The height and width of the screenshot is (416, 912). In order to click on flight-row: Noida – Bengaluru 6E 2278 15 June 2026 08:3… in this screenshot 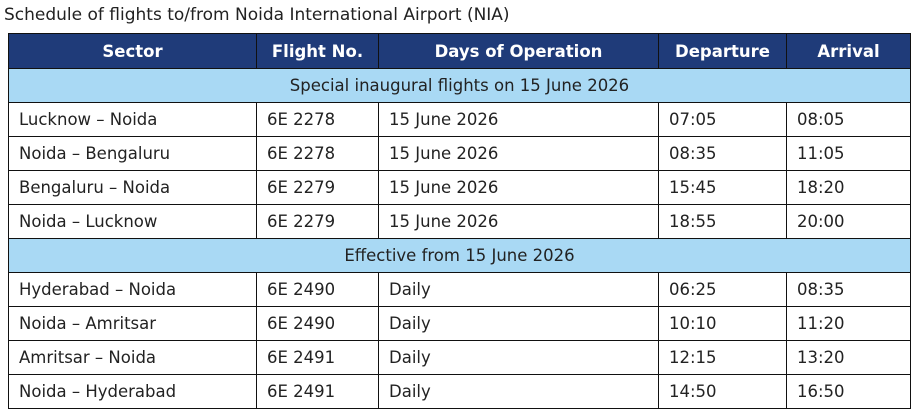, I will do `click(459, 153)`.